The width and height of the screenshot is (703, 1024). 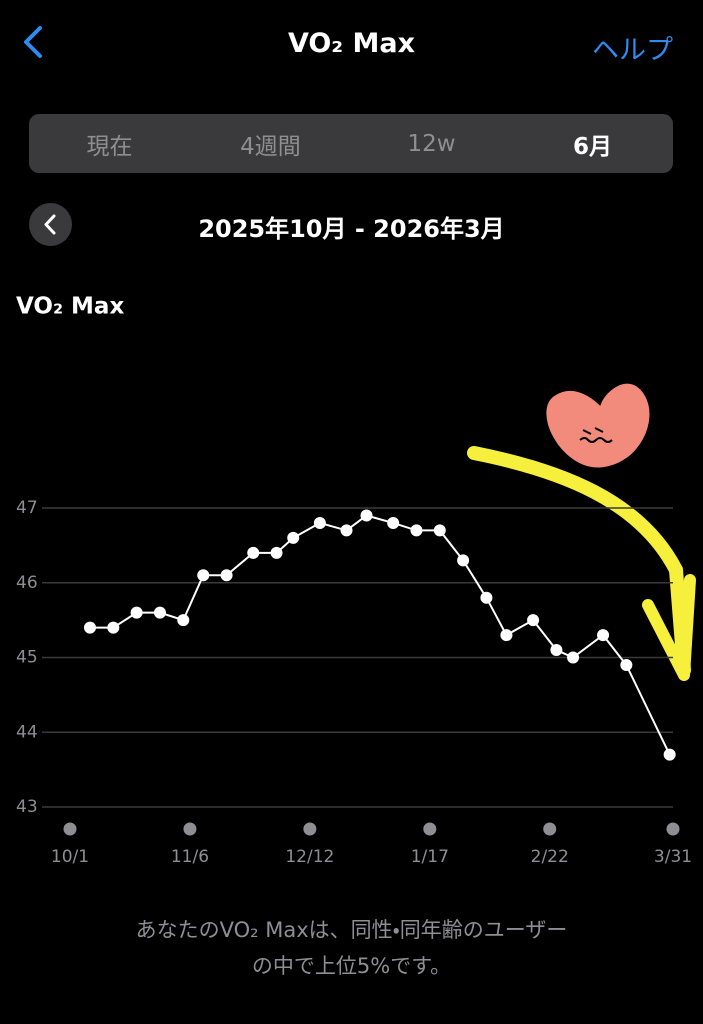 I want to click on sticker, so click(x=598, y=425).